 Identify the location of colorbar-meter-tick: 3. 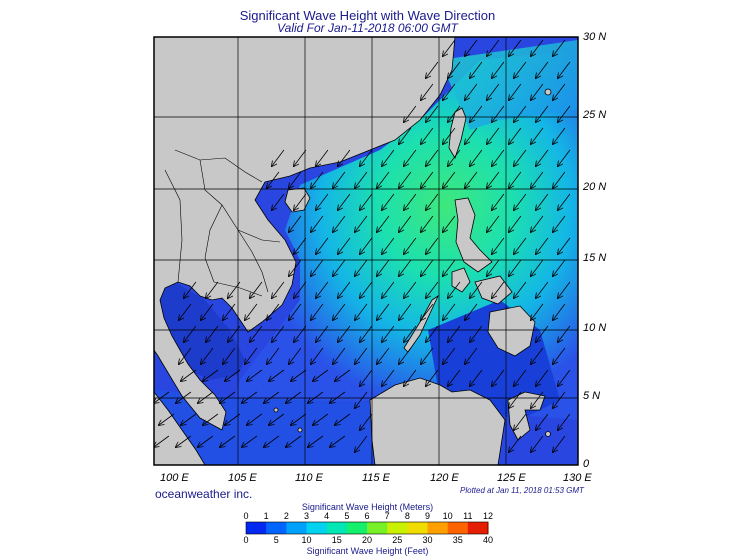
(306, 516).